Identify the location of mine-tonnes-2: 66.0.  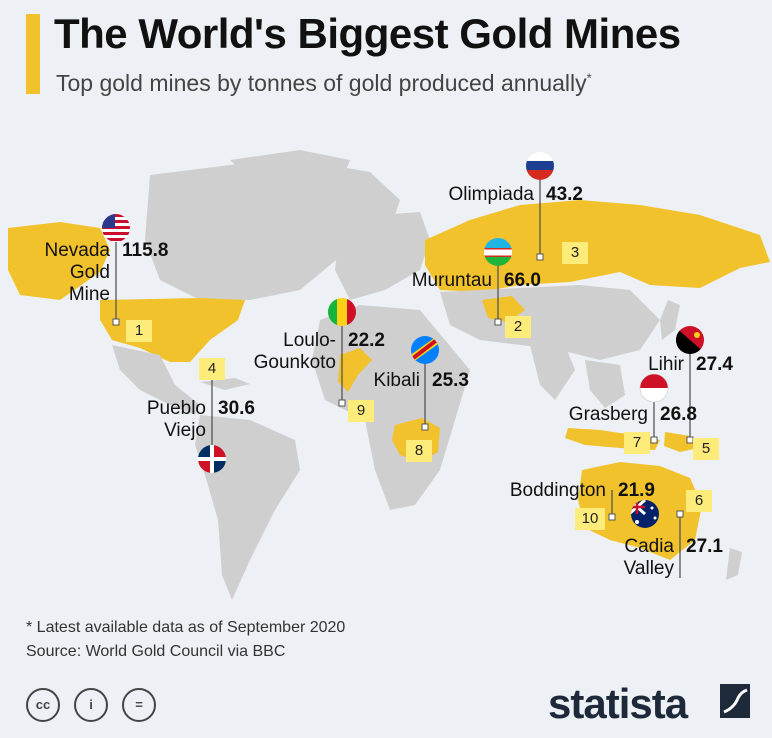
(522, 280).